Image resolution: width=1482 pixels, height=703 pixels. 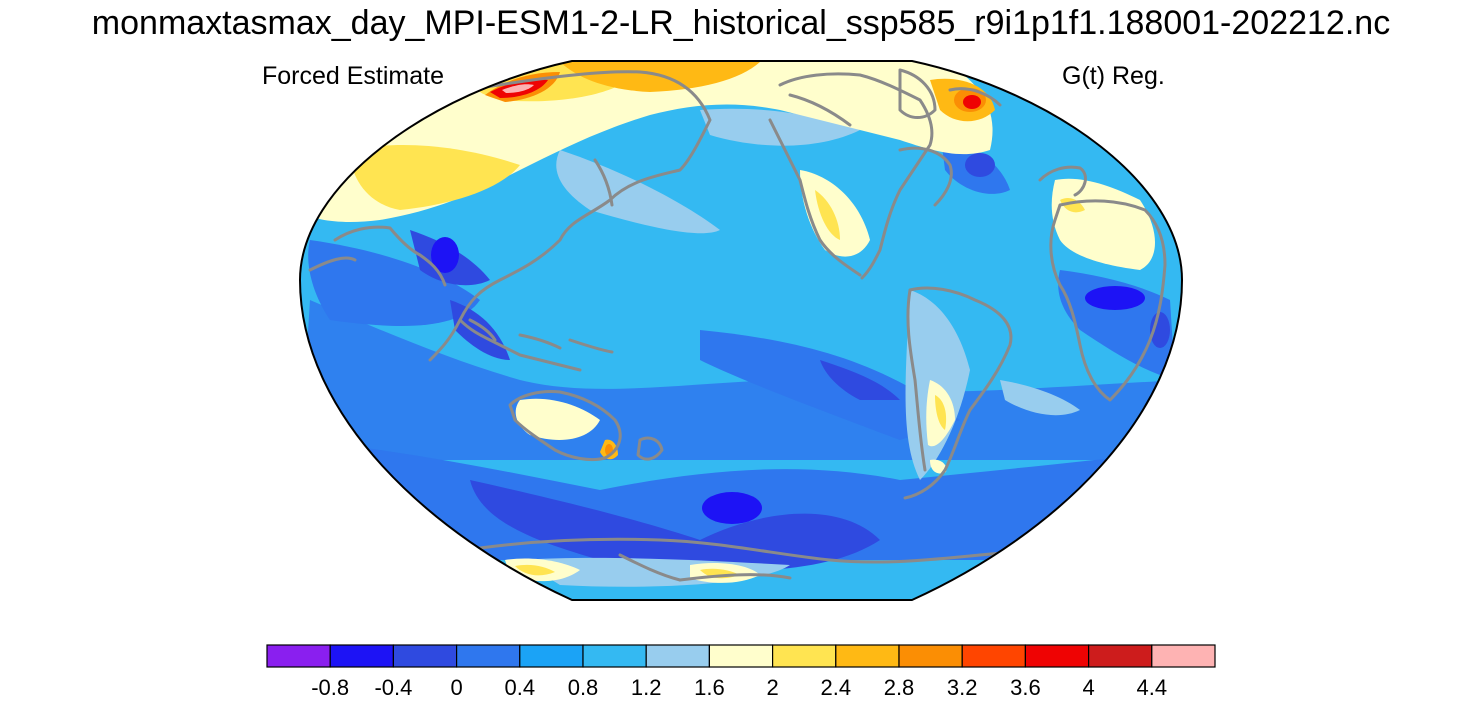 What do you see at coordinates (962, 687) in the screenshot?
I see `colorbar-tick-label: 3.2` at bounding box center [962, 687].